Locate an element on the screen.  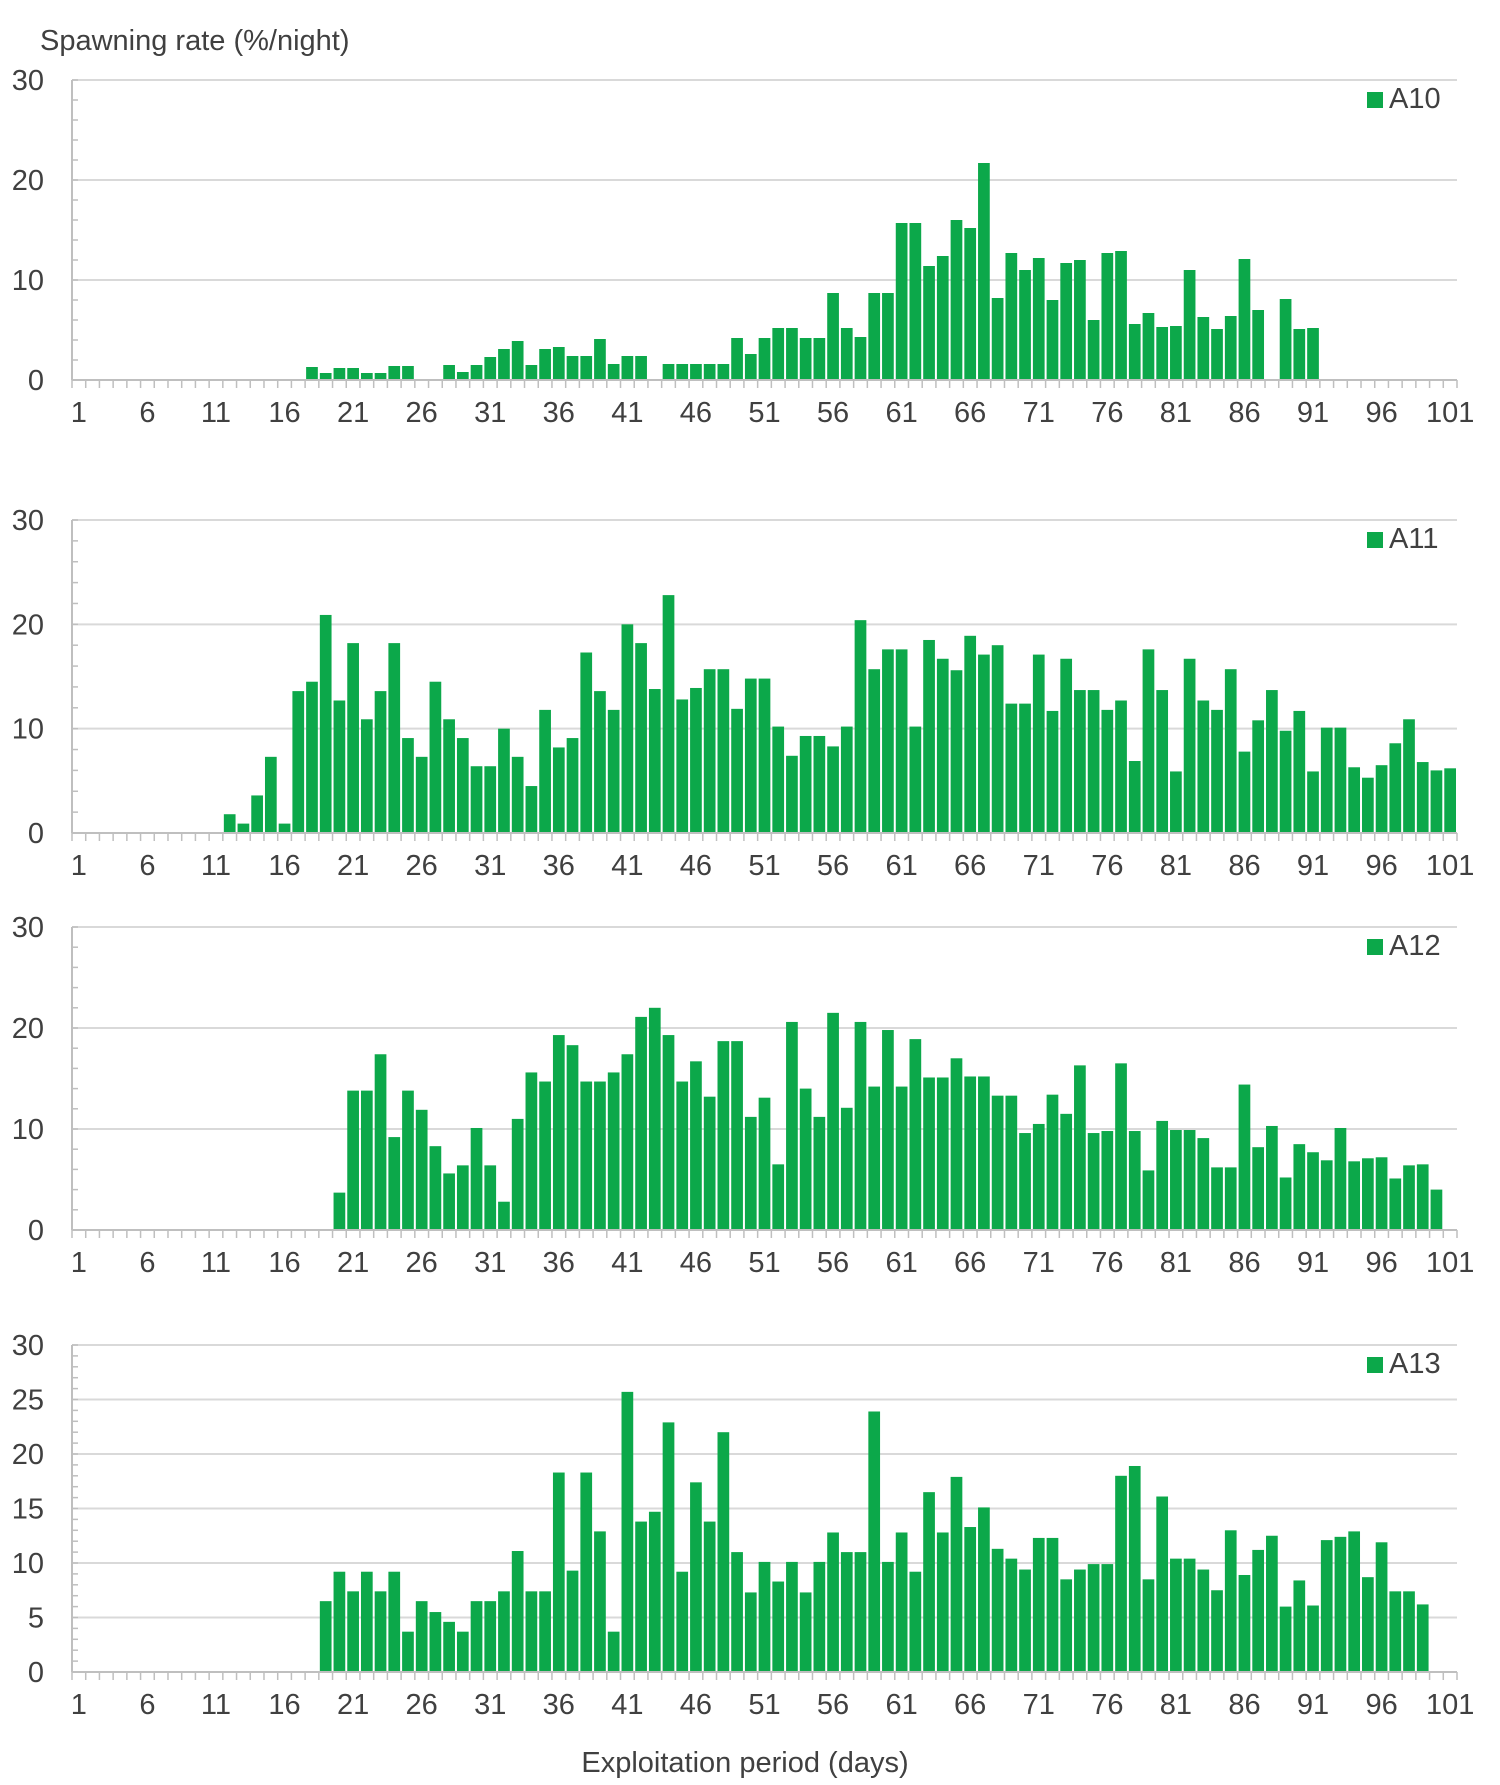
x-tick-label: 91 is located at coordinates (1313, 413).